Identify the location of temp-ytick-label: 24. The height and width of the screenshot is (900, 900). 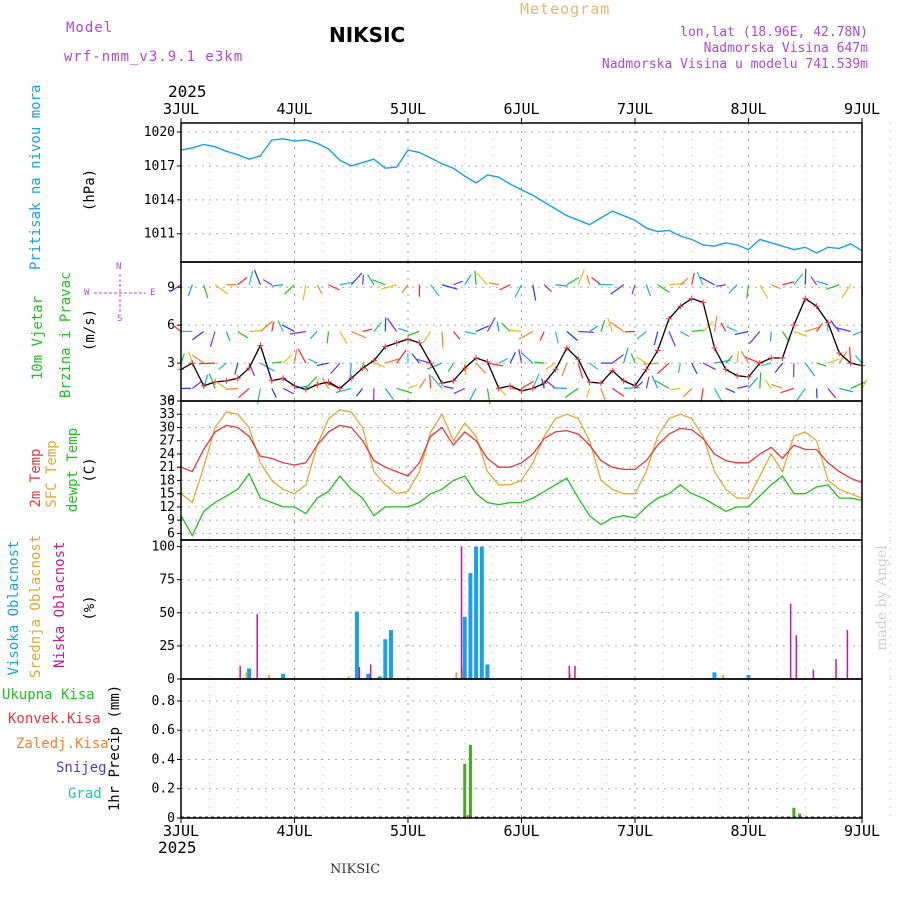
(167, 454).